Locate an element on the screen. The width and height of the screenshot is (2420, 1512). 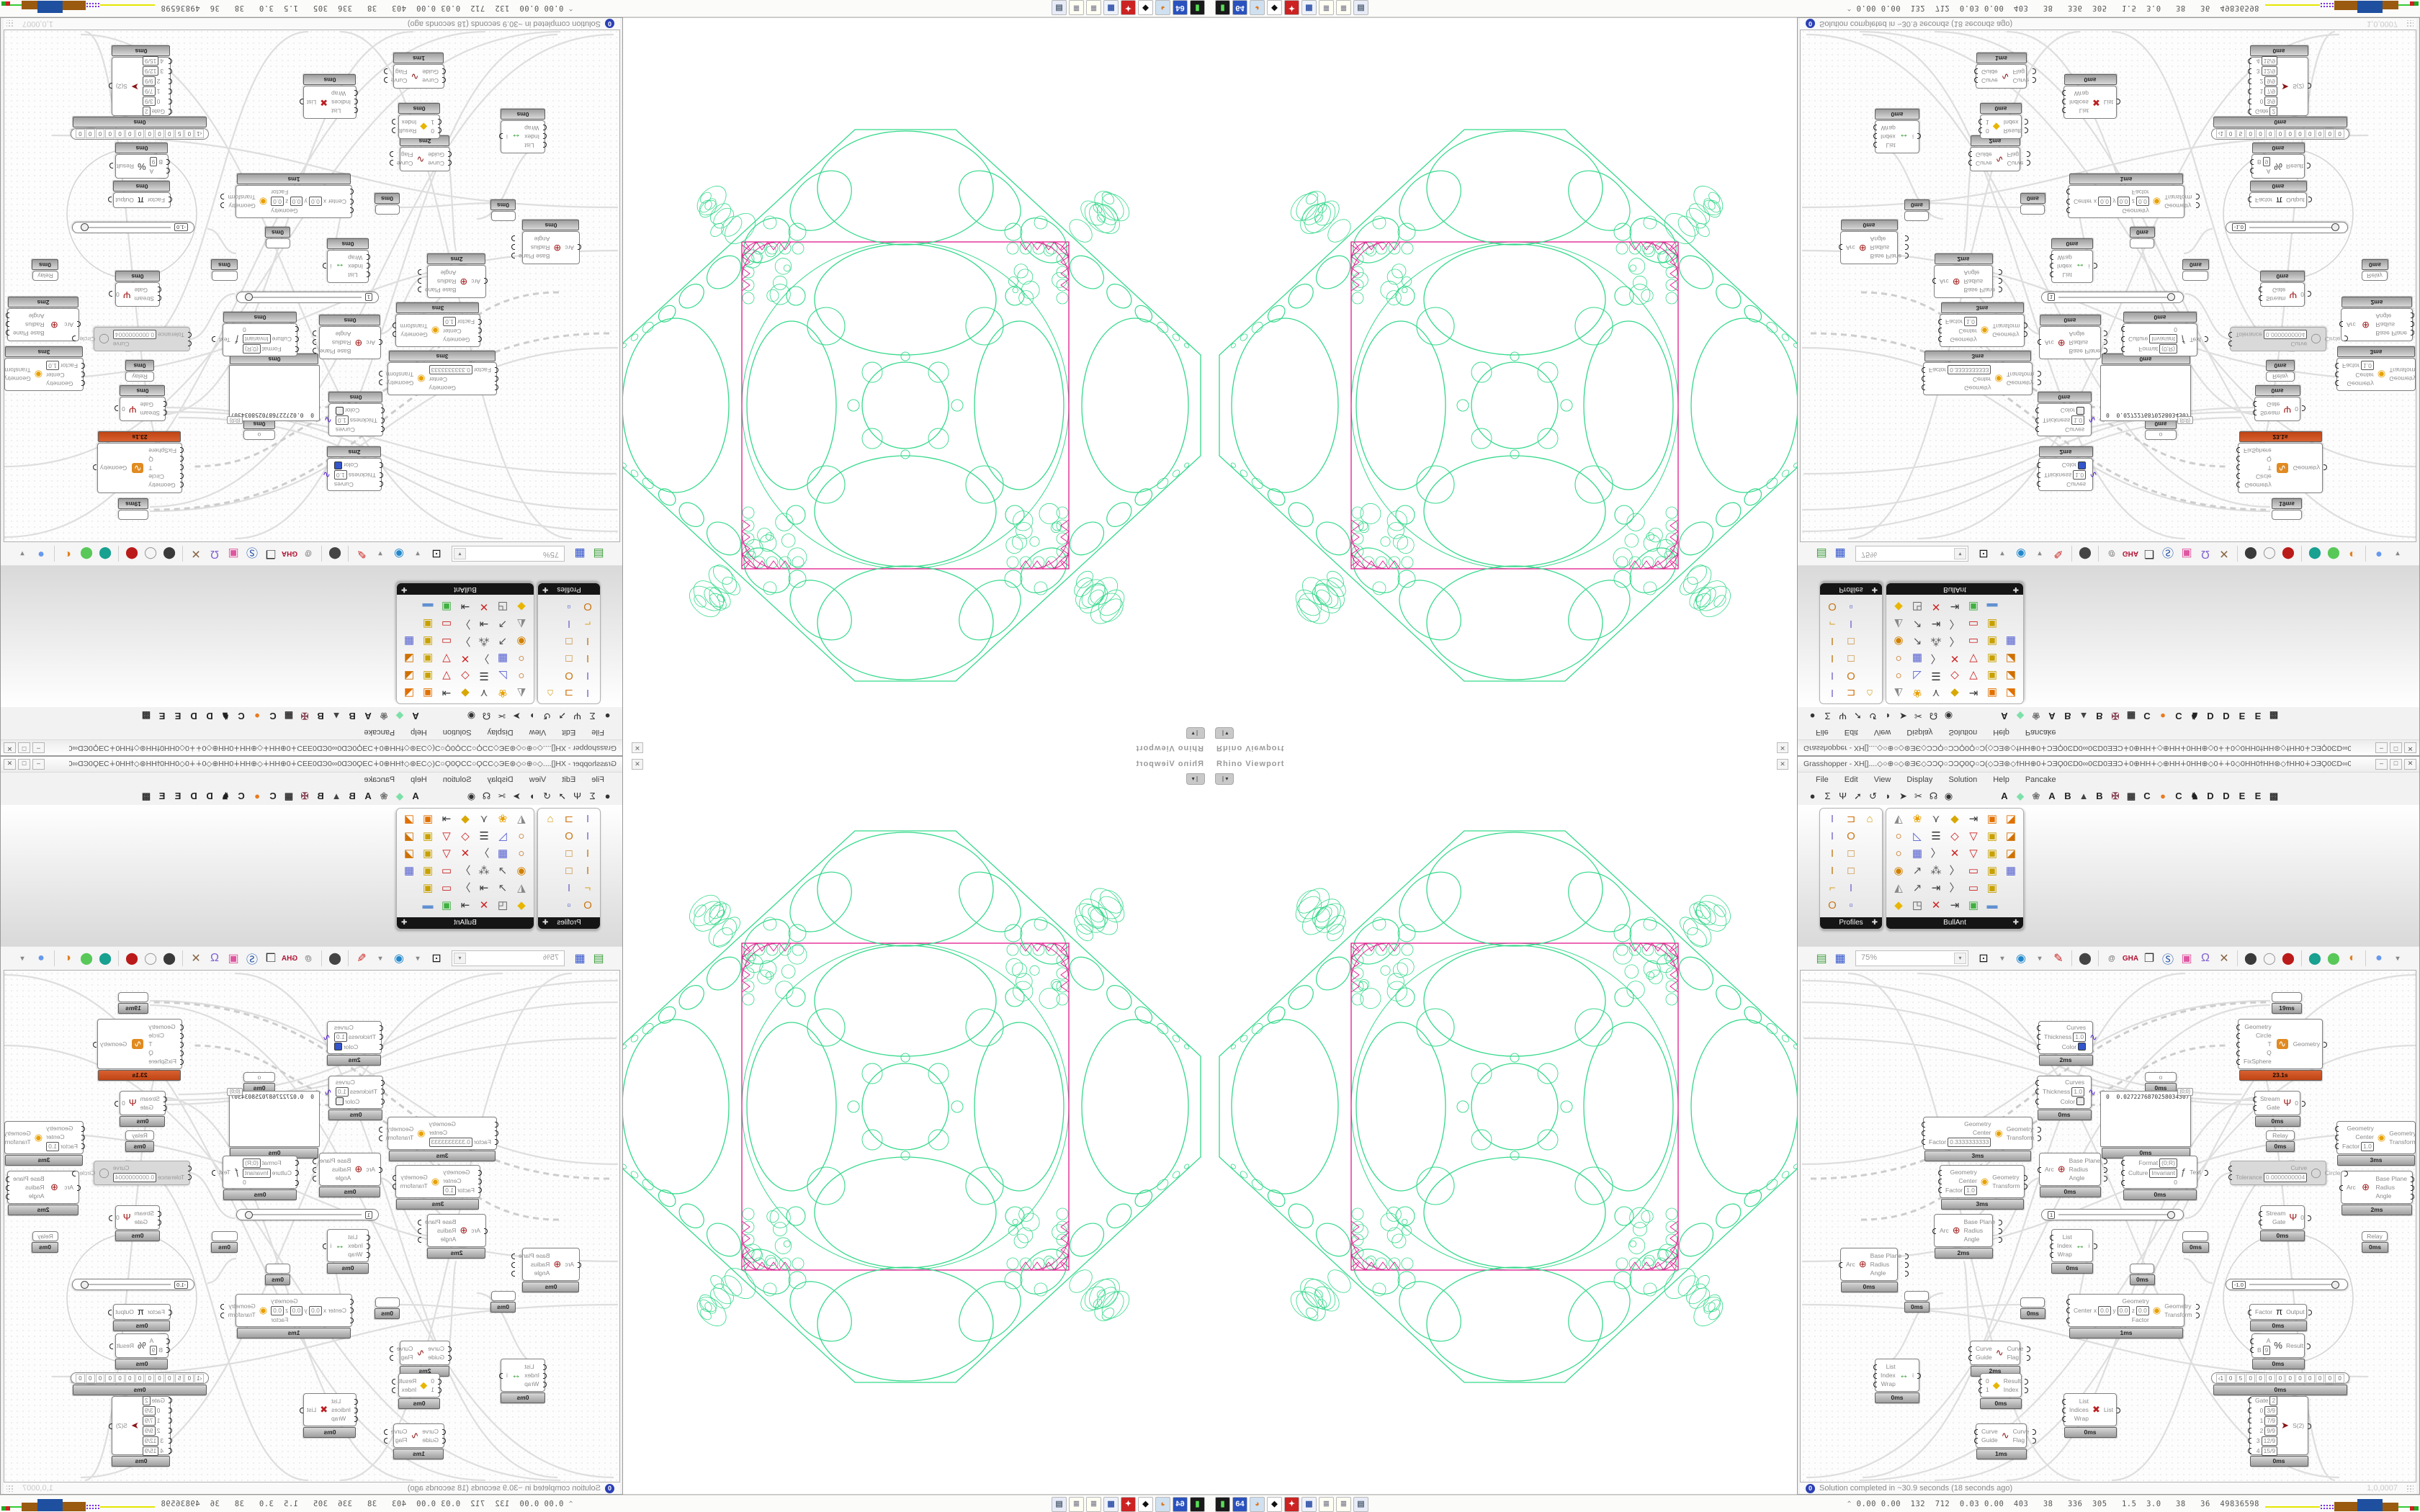
launcher-icon-1: 64 is located at coordinates (1239, 7).